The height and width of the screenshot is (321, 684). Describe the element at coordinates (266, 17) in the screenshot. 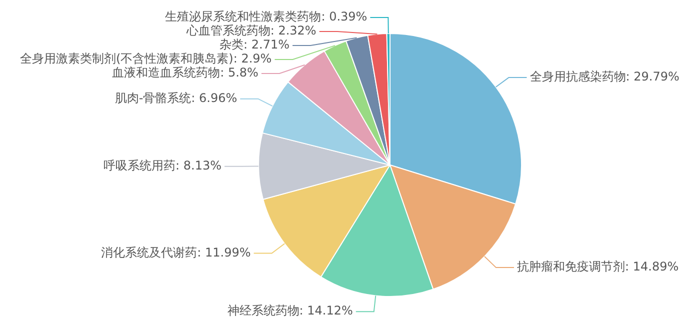

I see `slice-label: 生殖泌尿系统和性激素类药物: 0.39%` at that location.